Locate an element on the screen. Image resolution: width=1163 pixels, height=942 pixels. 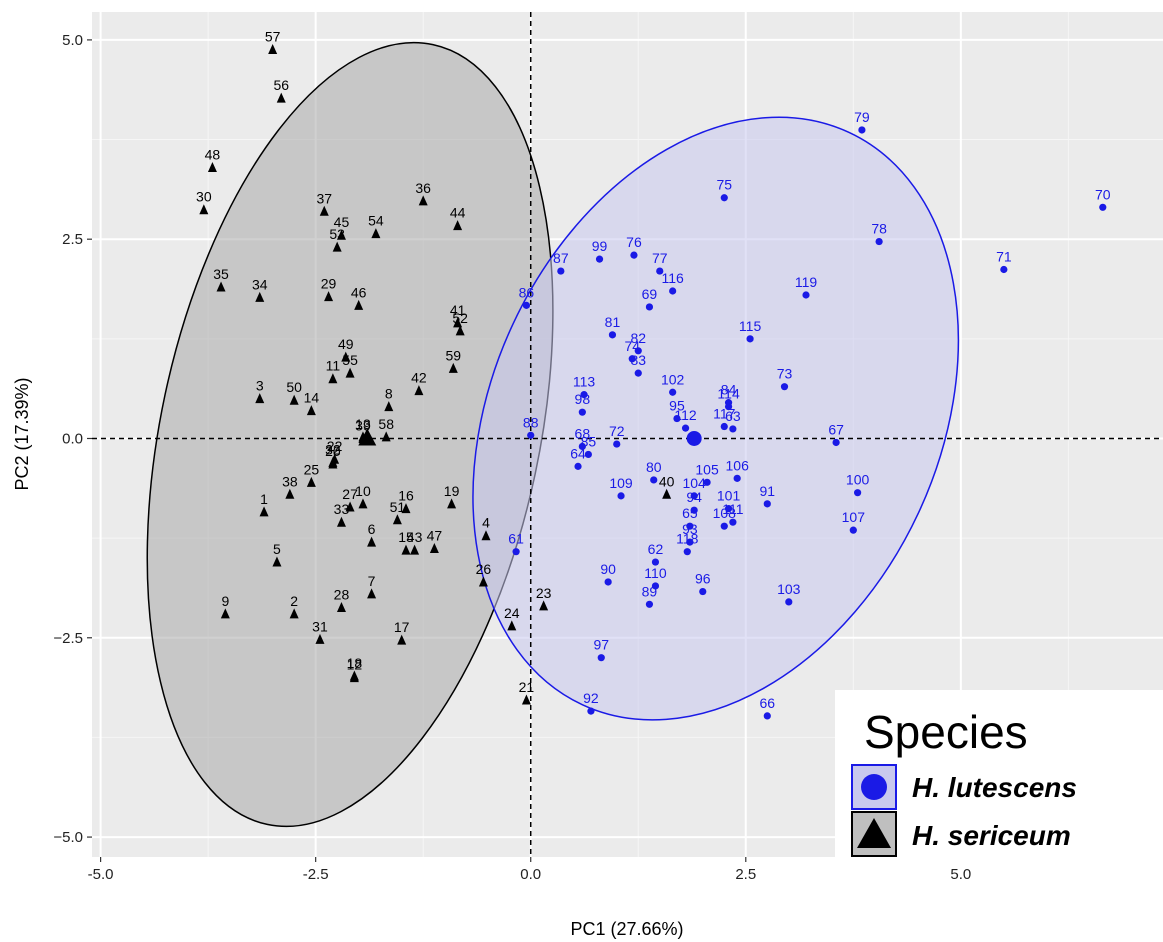
point-label: 32 is located at coordinates (333, 449).